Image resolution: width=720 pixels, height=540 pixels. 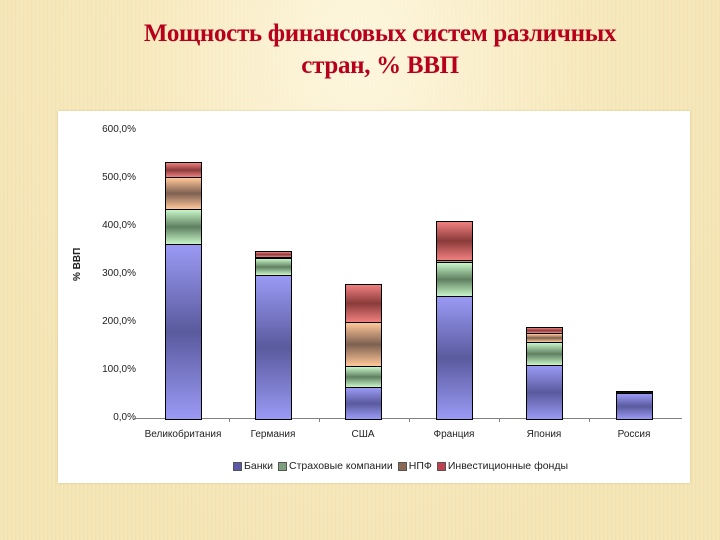 I want to click on x-label-france: Франция, so click(x=454, y=434).